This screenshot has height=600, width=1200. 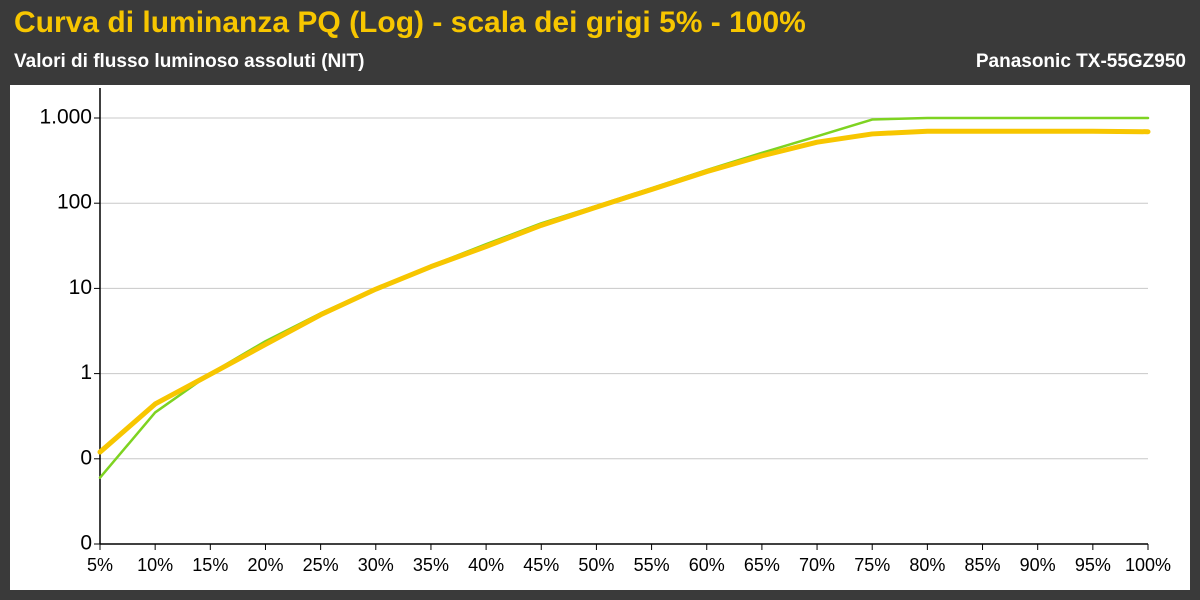 I want to click on x-tick-label: 20%, so click(x=265, y=565).